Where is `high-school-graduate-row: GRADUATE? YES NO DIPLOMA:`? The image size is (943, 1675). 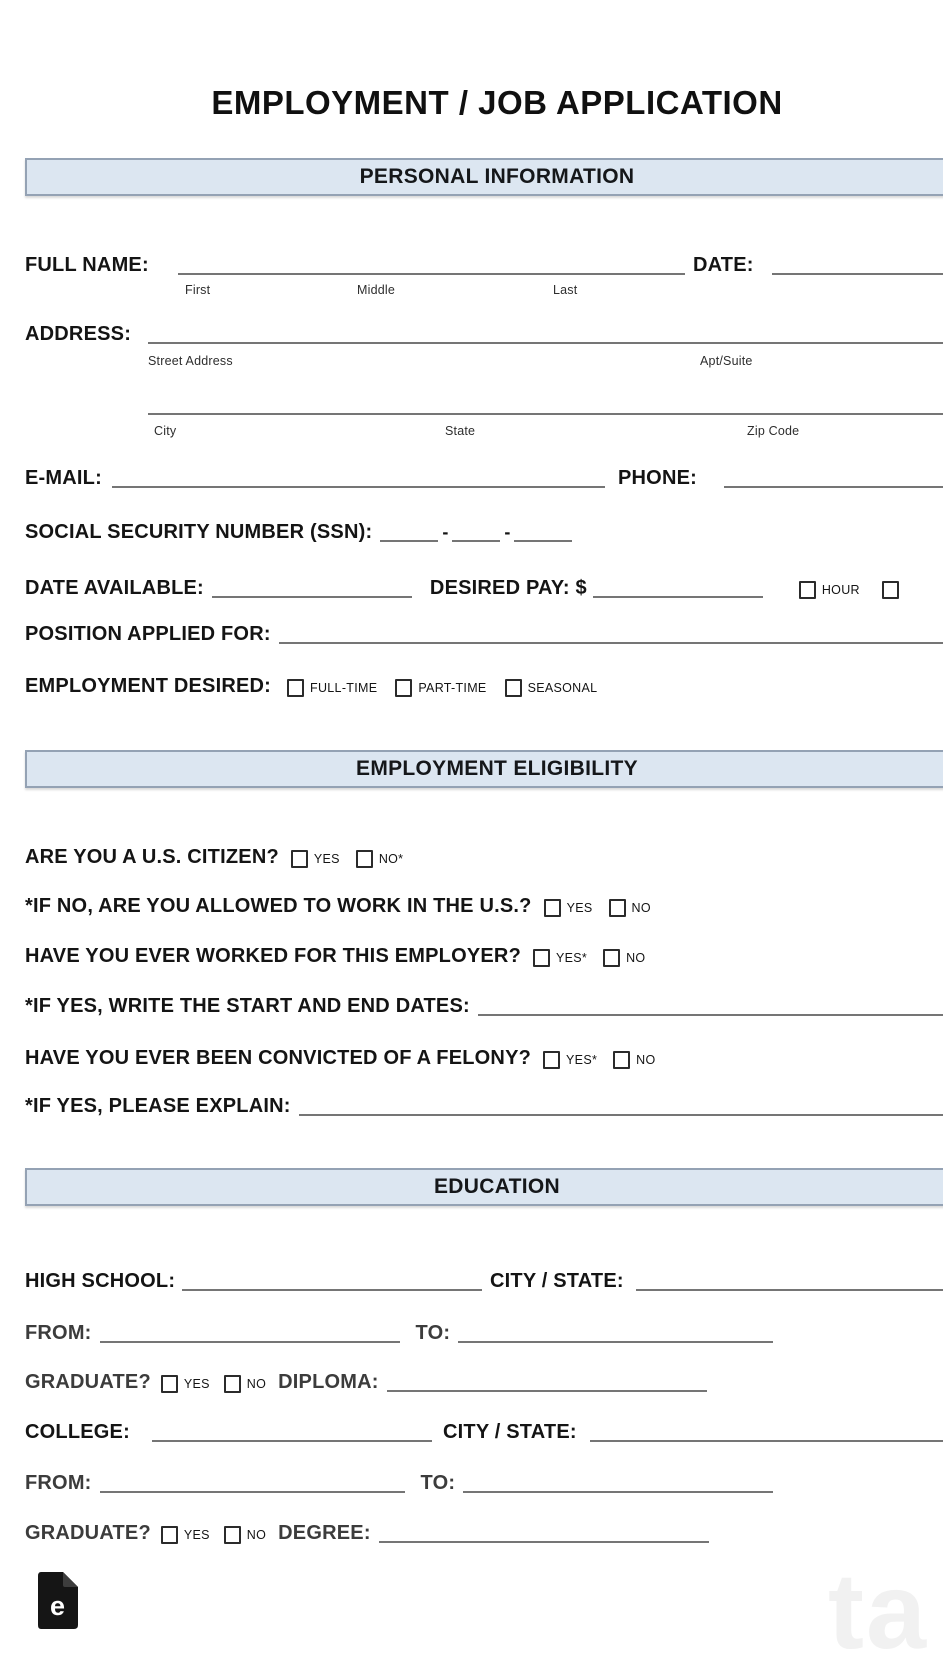
high-school-graduate-row: GRADUATE? YES NO DIPLOMA: is located at coordinates (366, 1382).